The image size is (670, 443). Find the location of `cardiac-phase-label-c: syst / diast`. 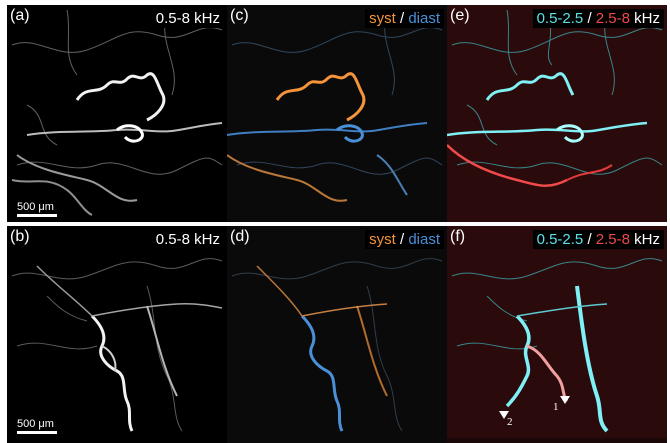

cardiac-phase-label-c: syst / diast is located at coordinates (404, 18).